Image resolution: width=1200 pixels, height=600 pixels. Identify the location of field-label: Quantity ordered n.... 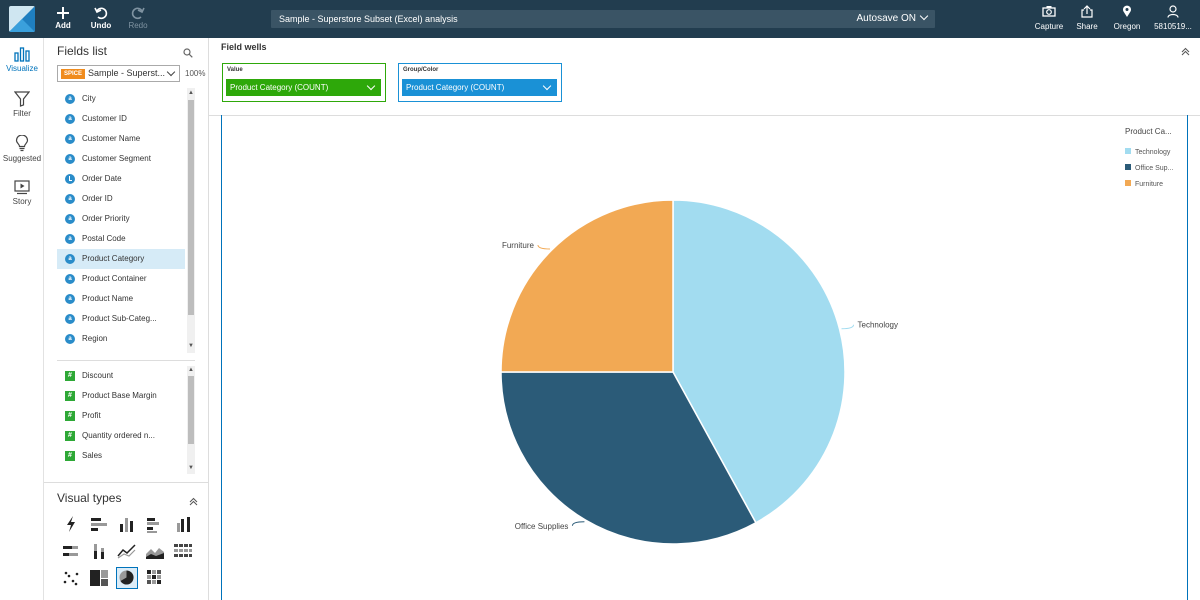
(118, 435).